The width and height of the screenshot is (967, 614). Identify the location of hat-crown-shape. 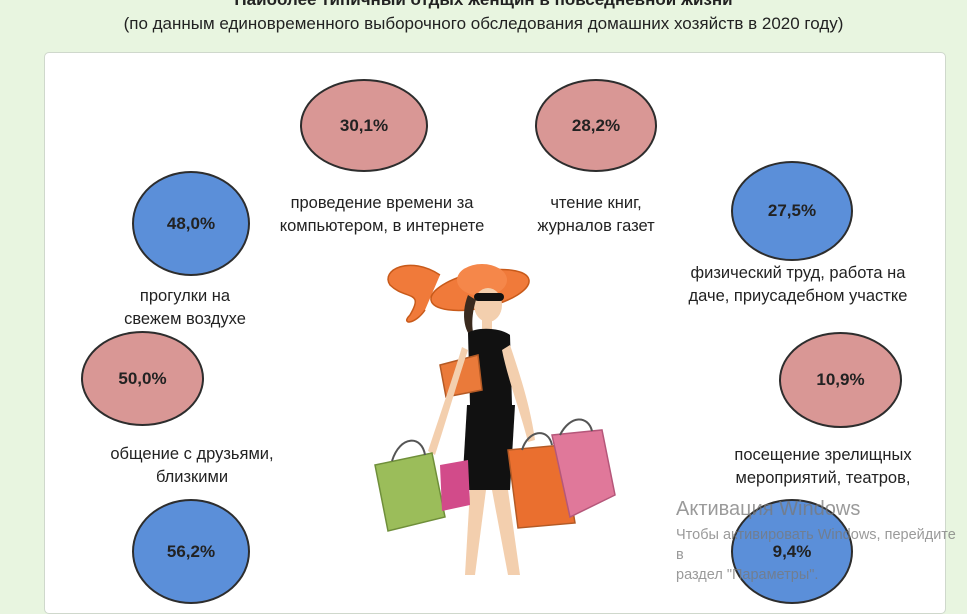
(482, 280).